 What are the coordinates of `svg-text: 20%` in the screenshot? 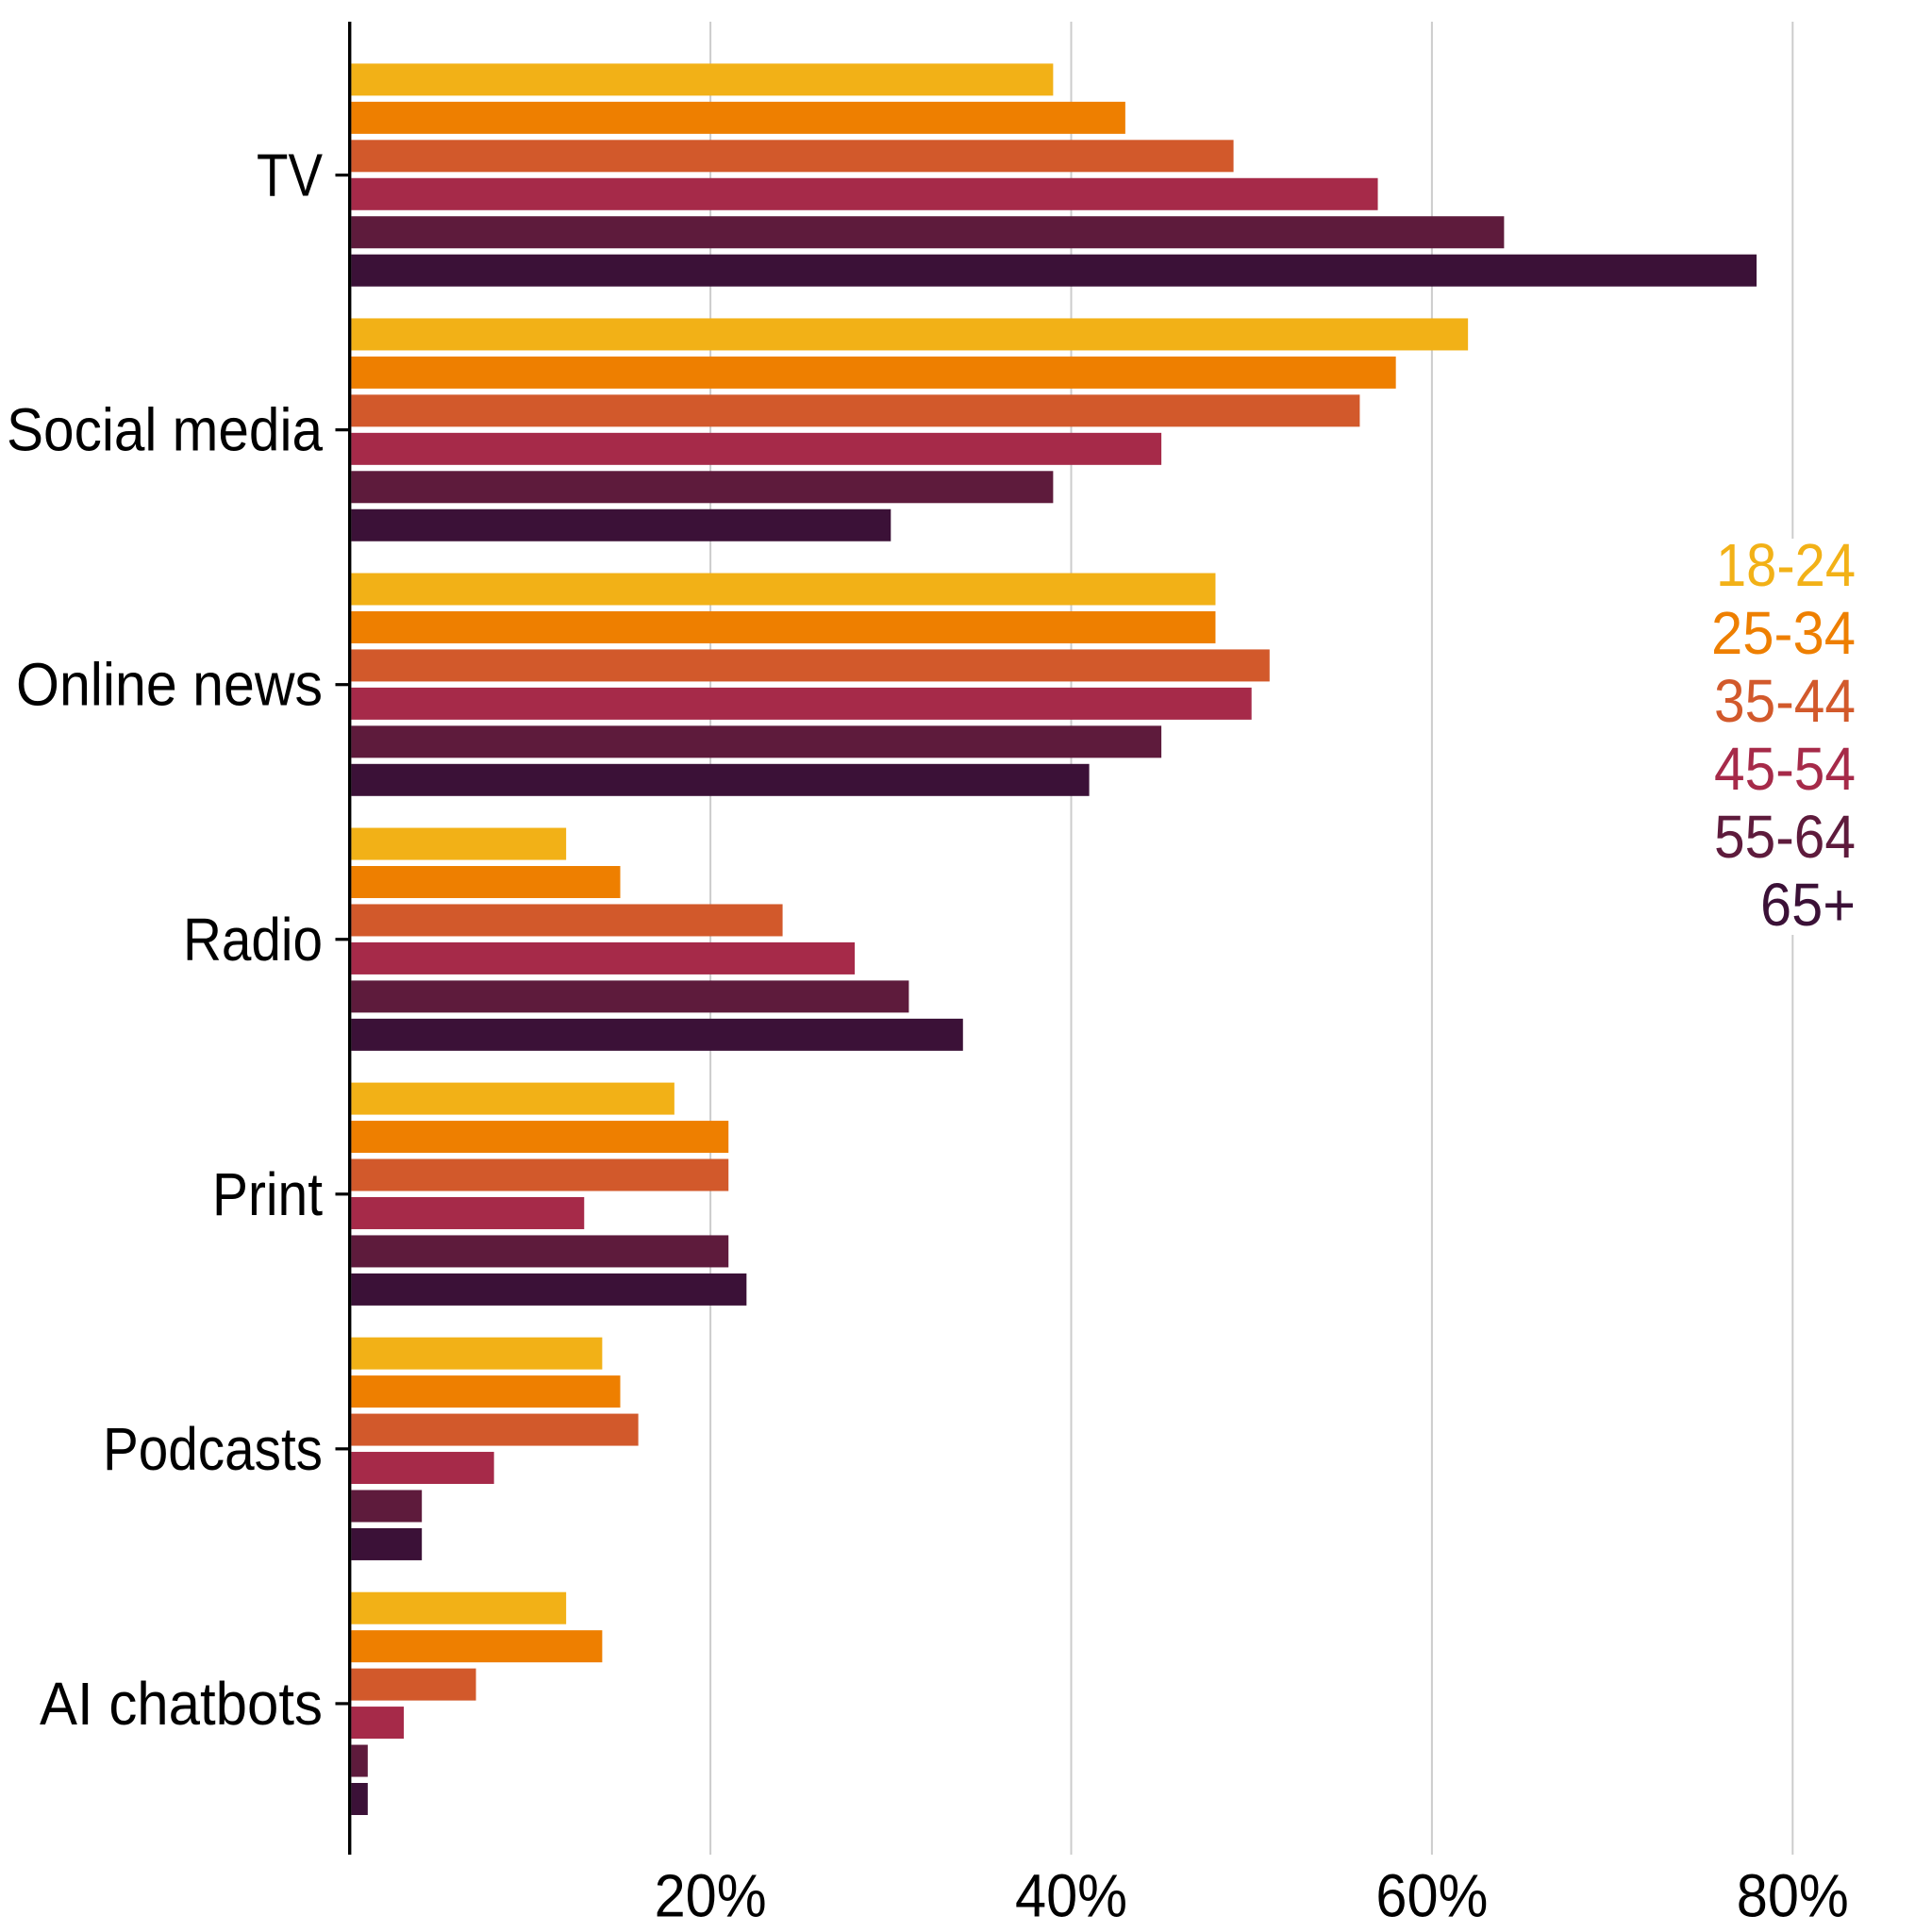 It's located at (711, 1895).